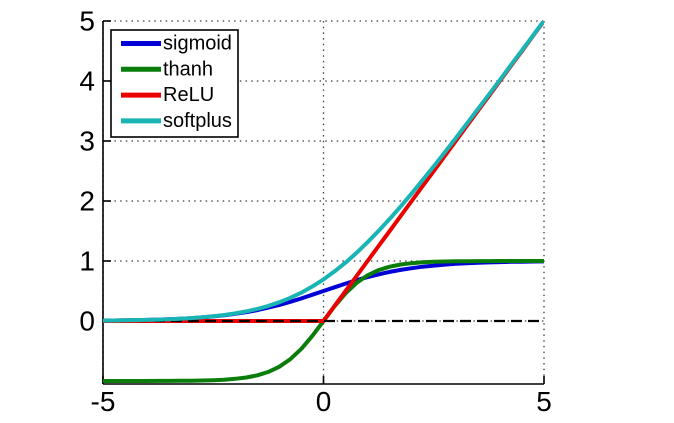  What do you see at coordinates (544, 401) in the screenshot?
I see `x-tick-label-5: 5` at bounding box center [544, 401].